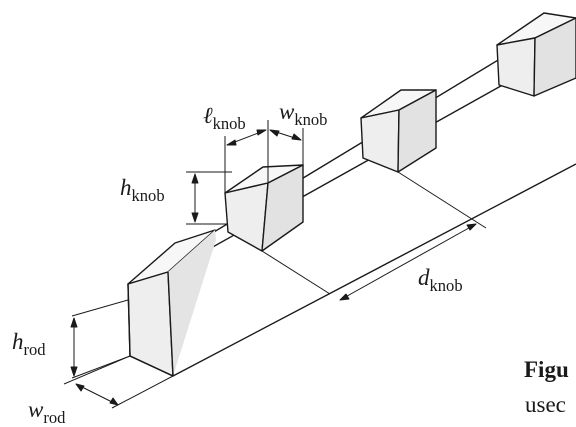 This screenshot has height=427, width=576. I want to click on h-rod-dimension, so click(100, 339).